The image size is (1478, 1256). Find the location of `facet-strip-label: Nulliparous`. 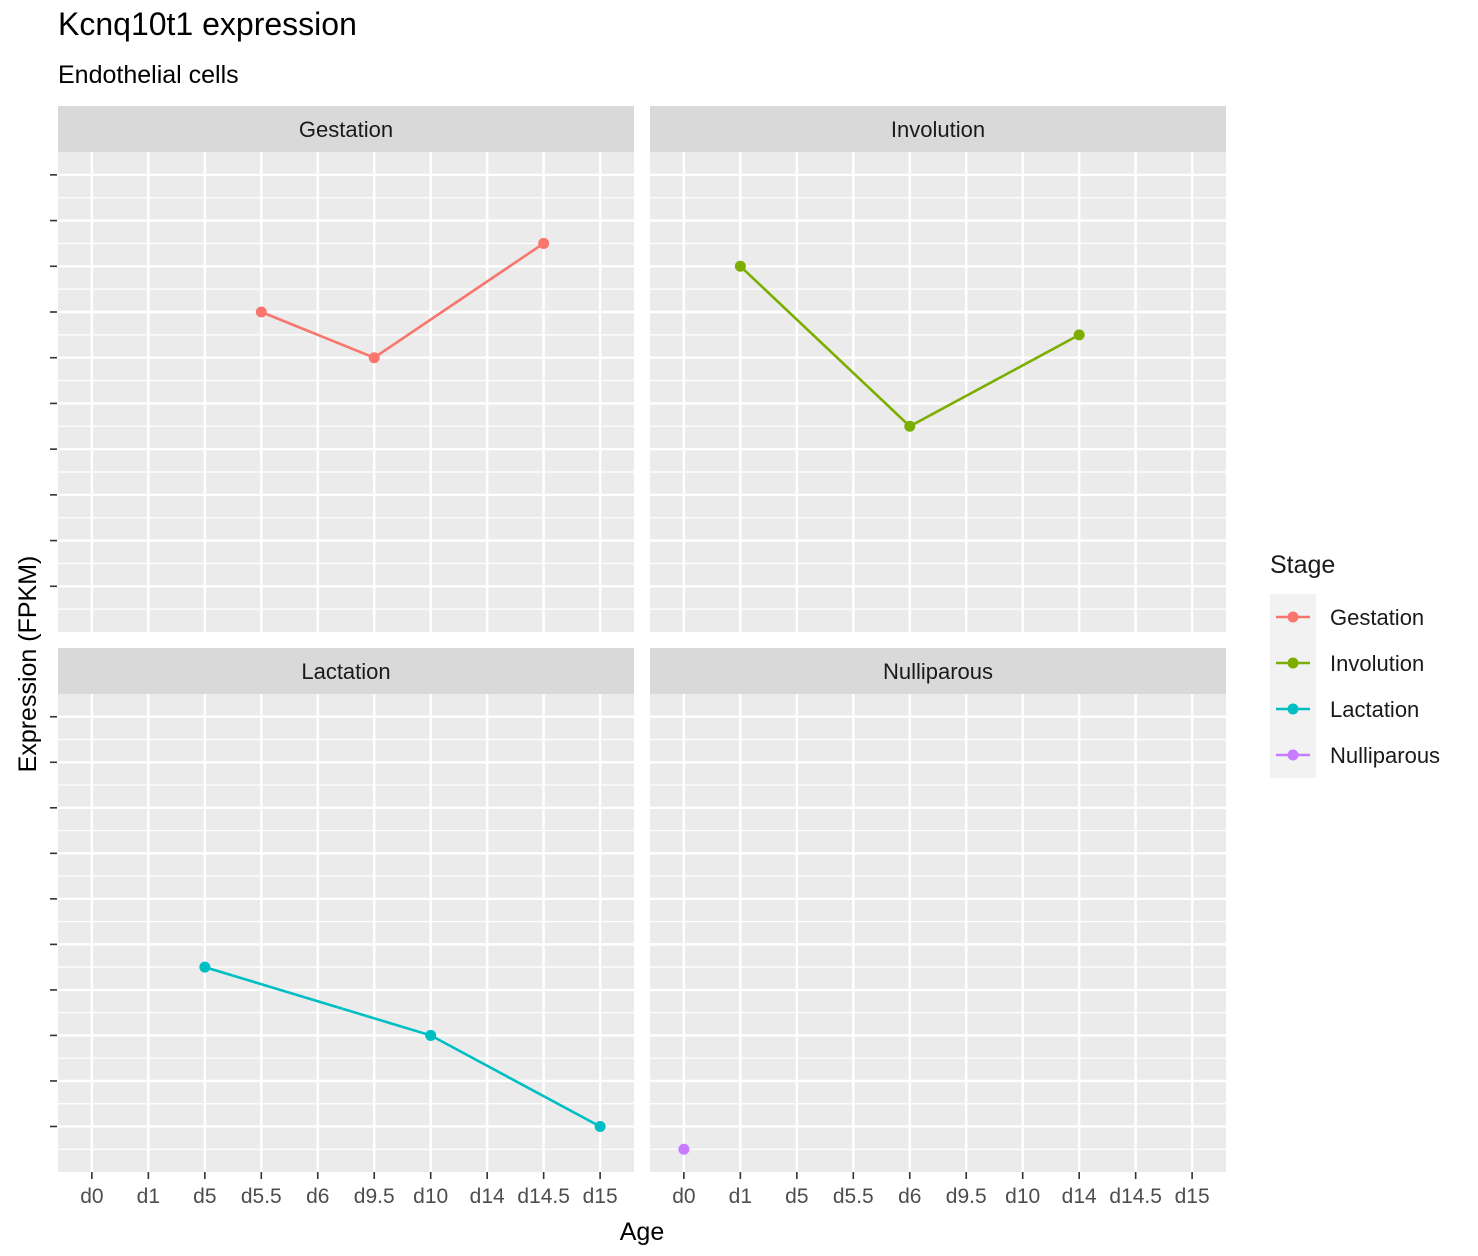

facet-strip-label: Nulliparous is located at coordinates (938, 671).